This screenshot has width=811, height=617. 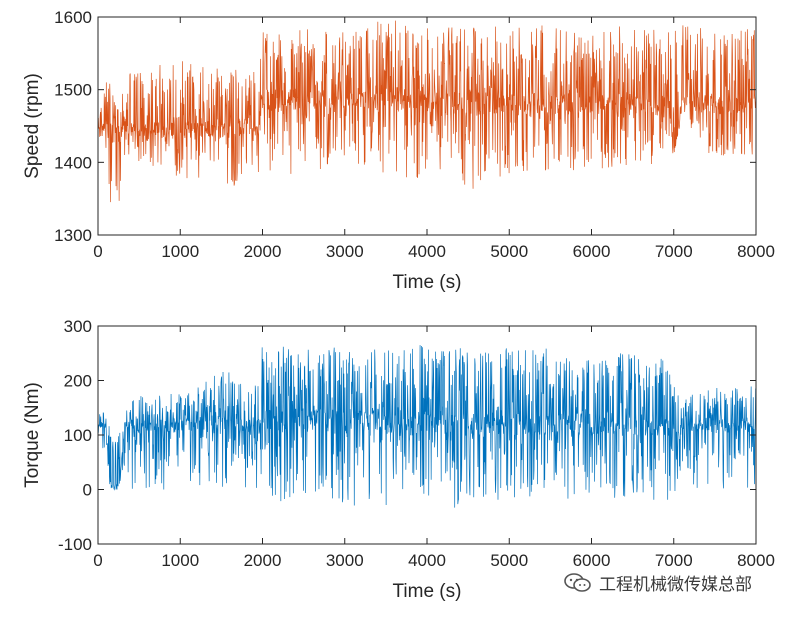 What do you see at coordinates (73, 162) in the screenshot?
I see `y-tick-label: 1400` at bounding box center [73, 162].